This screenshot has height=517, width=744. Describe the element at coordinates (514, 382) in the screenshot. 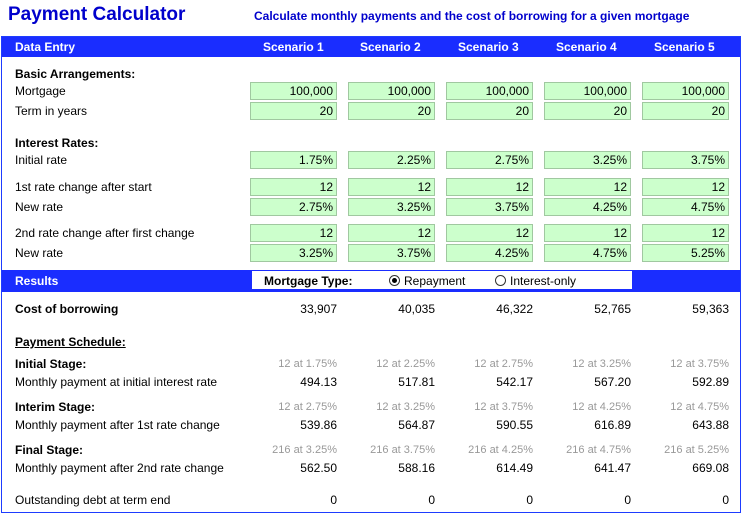

I see `initial-payment-value-3: 542.17` at that location.